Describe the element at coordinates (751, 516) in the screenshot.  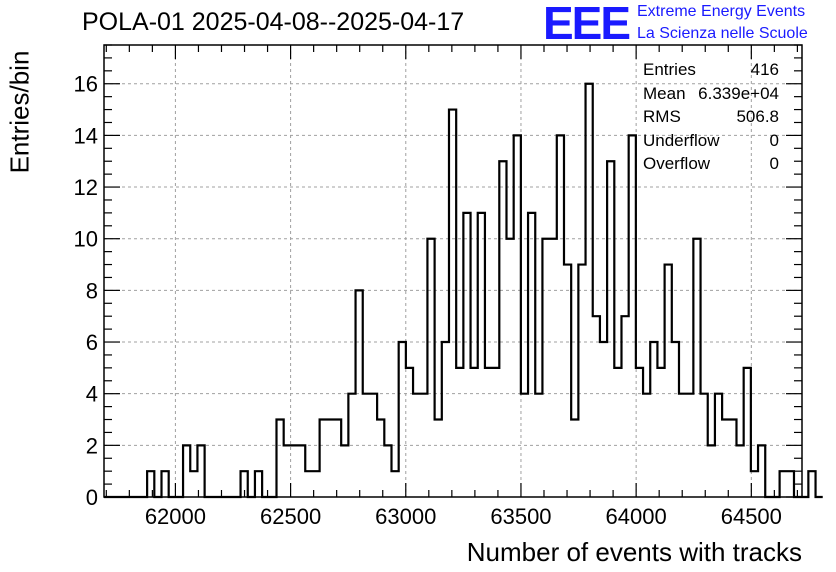
I see `x-tick-label: 64500` at that location.